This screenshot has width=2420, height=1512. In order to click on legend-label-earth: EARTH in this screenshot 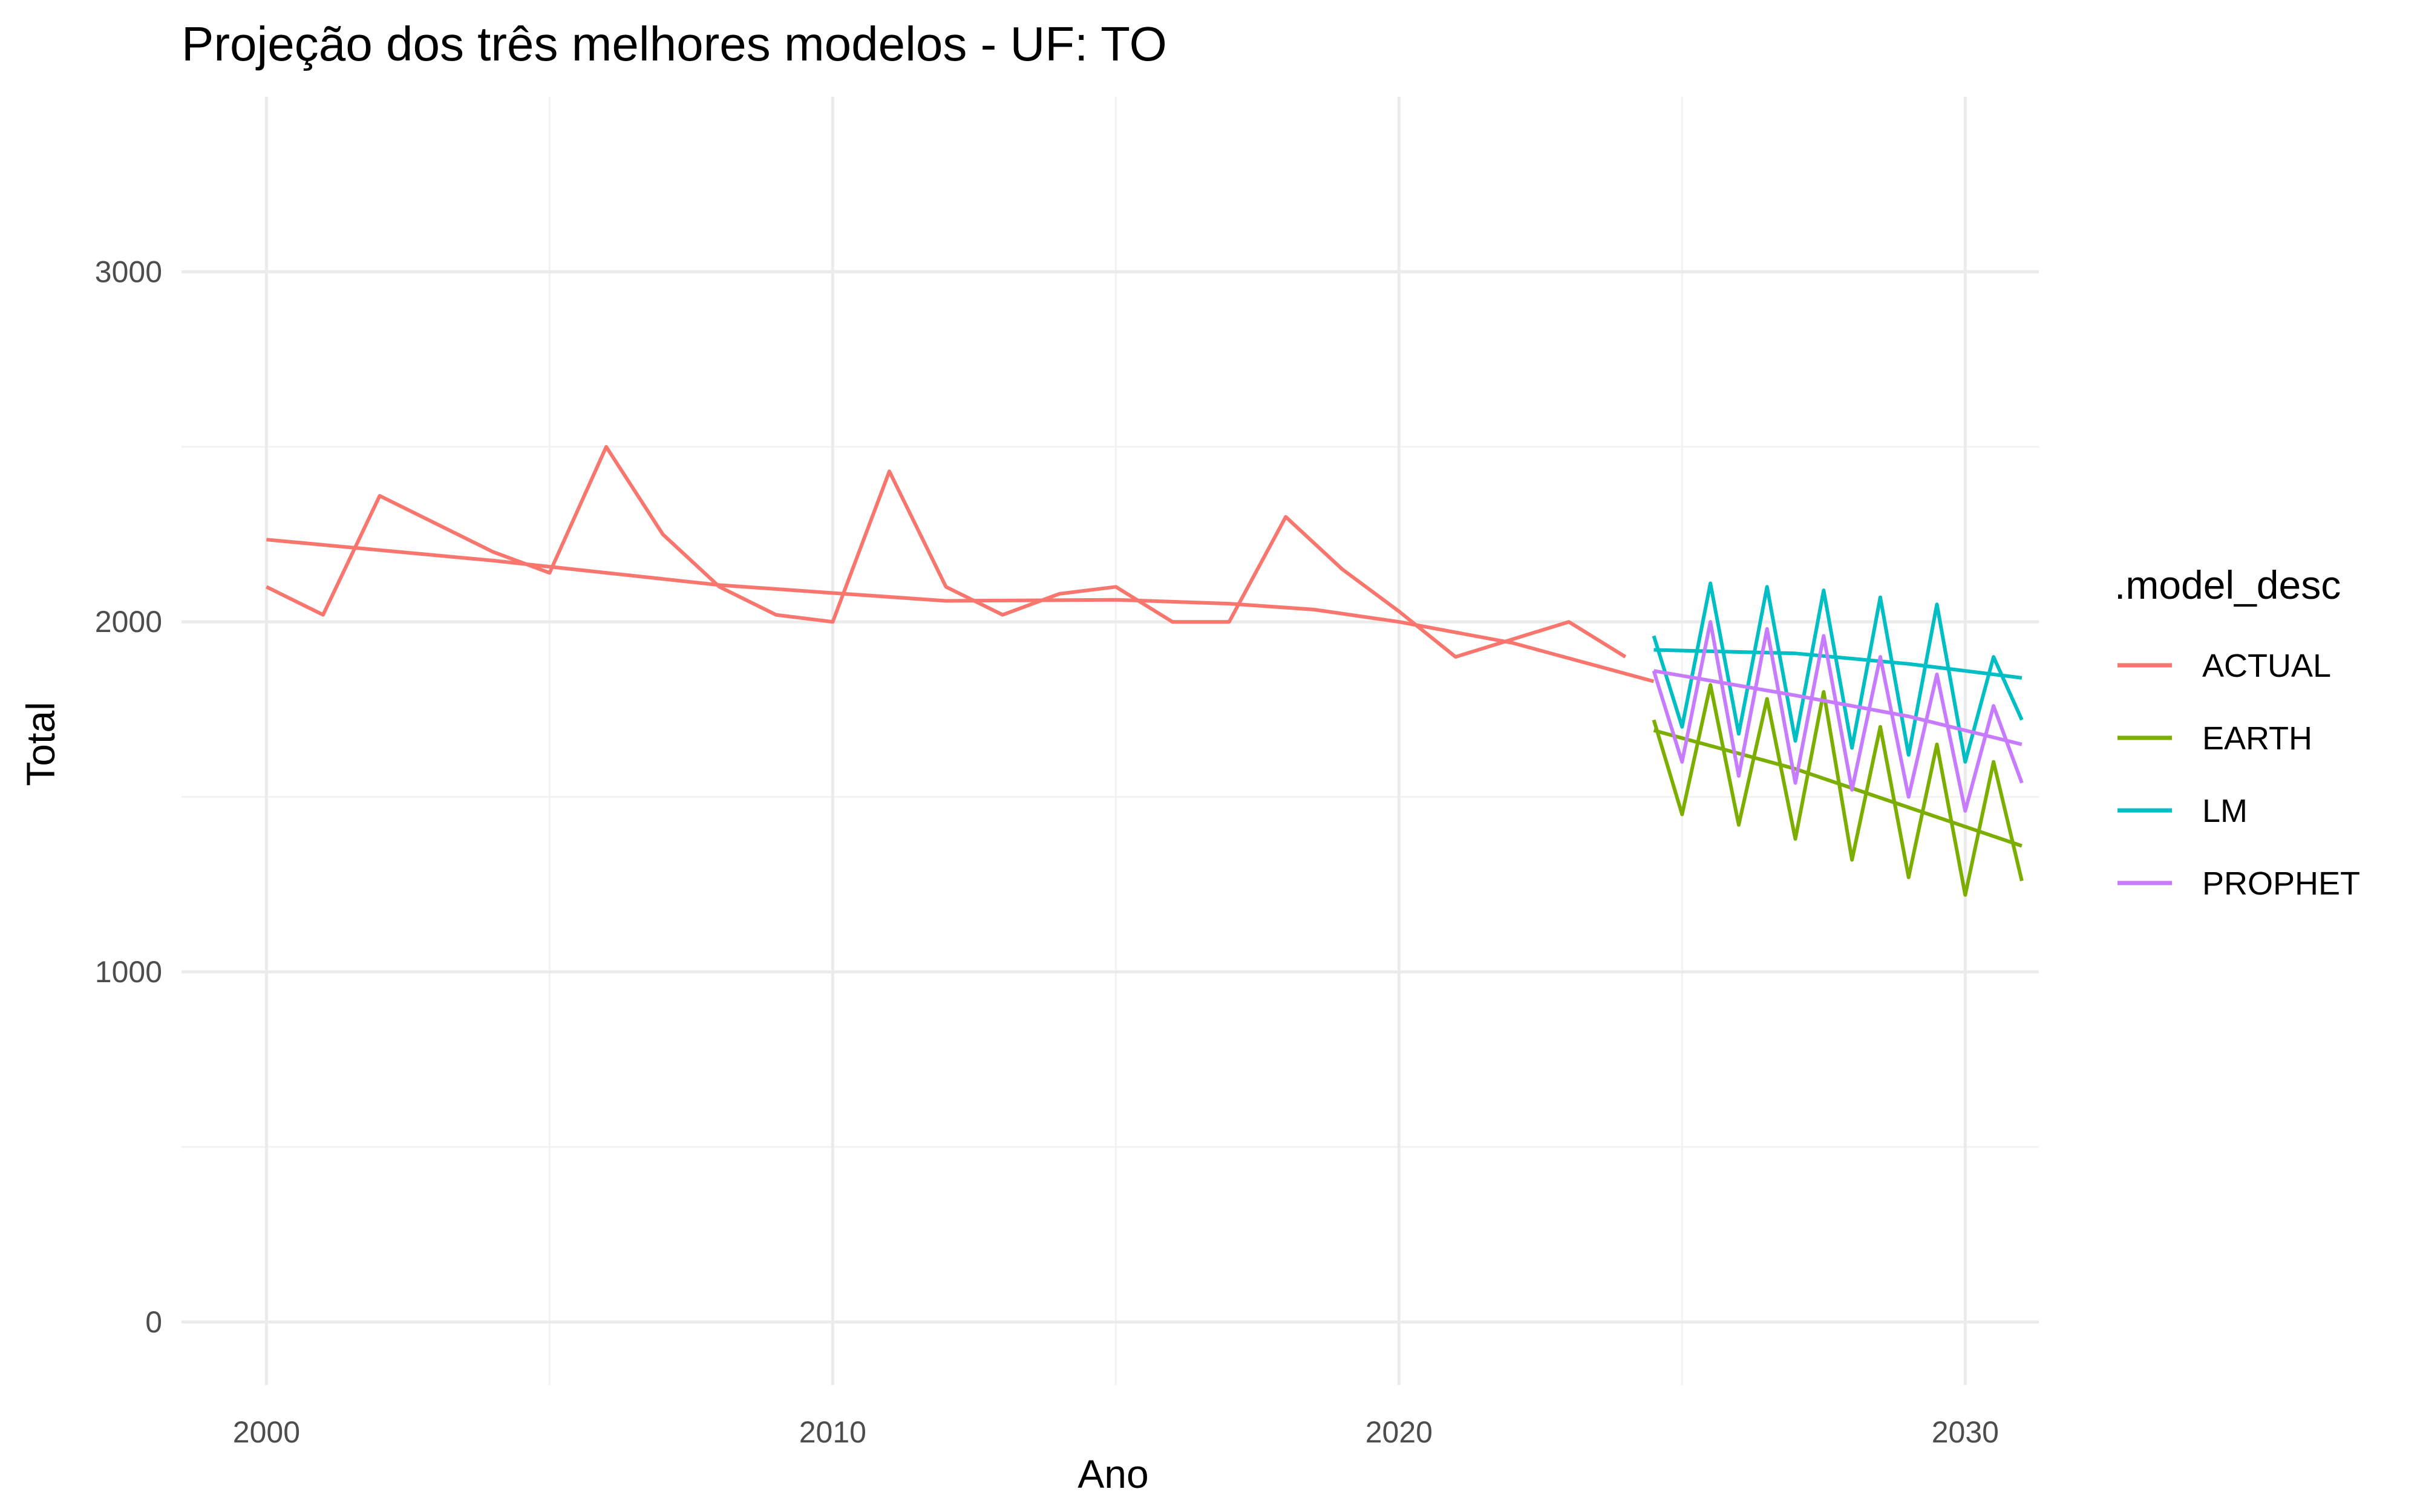, I will do `click(2257, 738)`.